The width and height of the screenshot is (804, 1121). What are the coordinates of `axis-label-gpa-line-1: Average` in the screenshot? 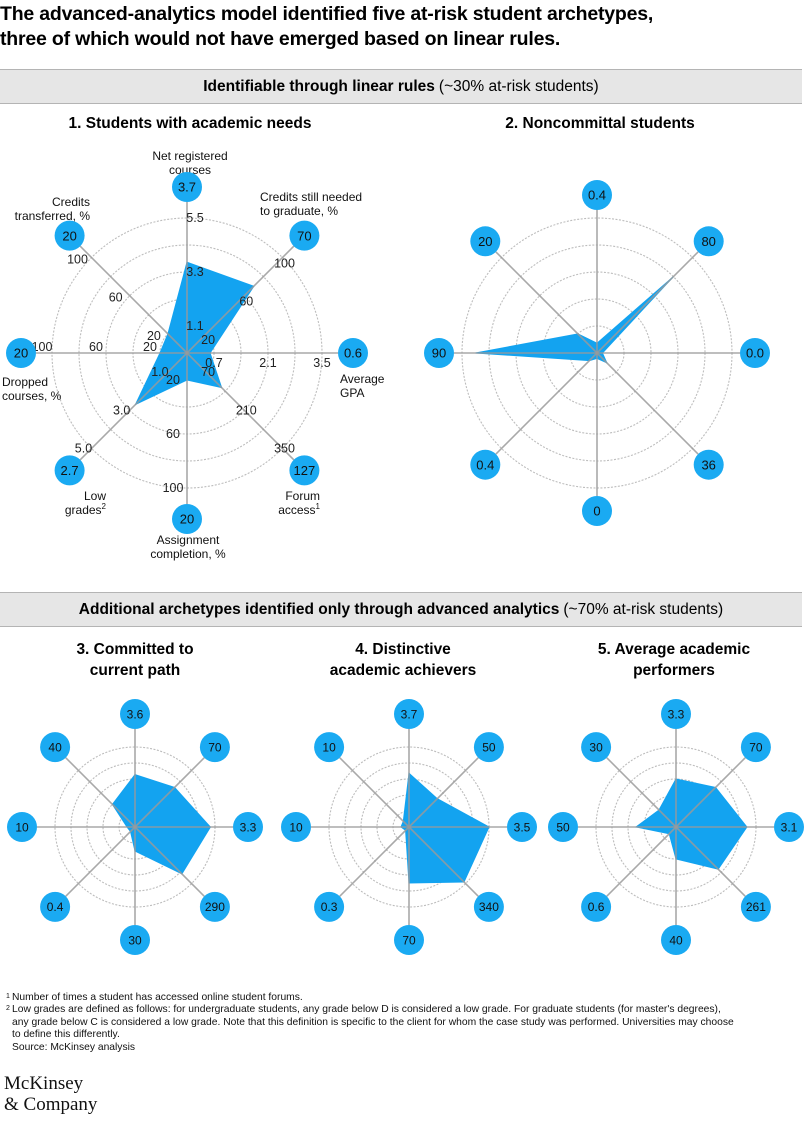 It's located at (362, 379).